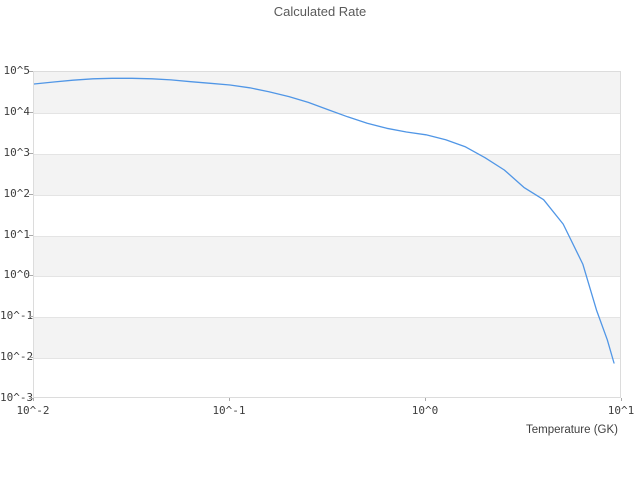 The width and height of the screenshot is (640, 480). Describe the element at coordinates (229, 410) in the screenshot. I see `x-tick-label: 10^-1` at that location.